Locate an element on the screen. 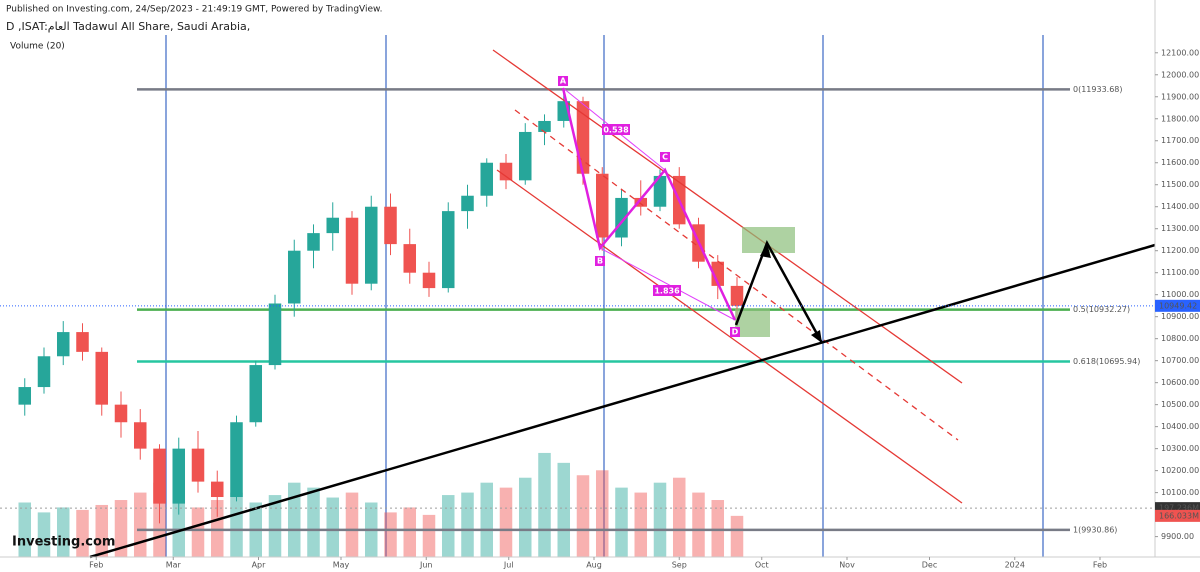  y-tick-label: 11000.00 is located at coordinates (1180, 294).